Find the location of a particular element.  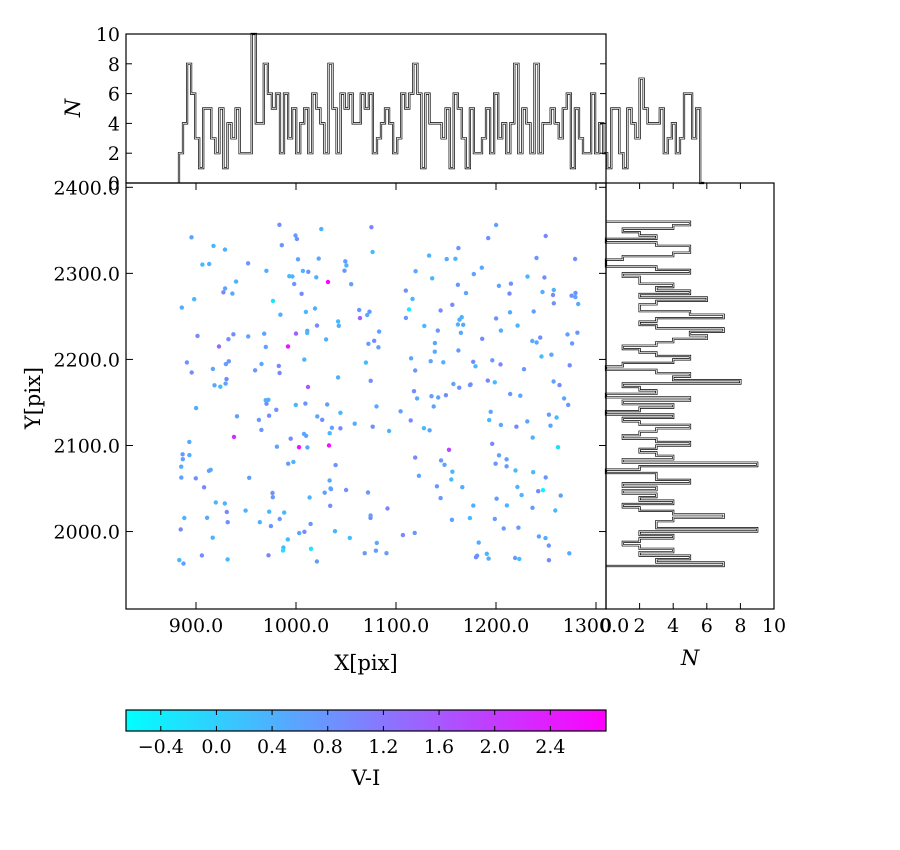

right-hist-x-tick-label: 2 is located at coordinates (640, 626).